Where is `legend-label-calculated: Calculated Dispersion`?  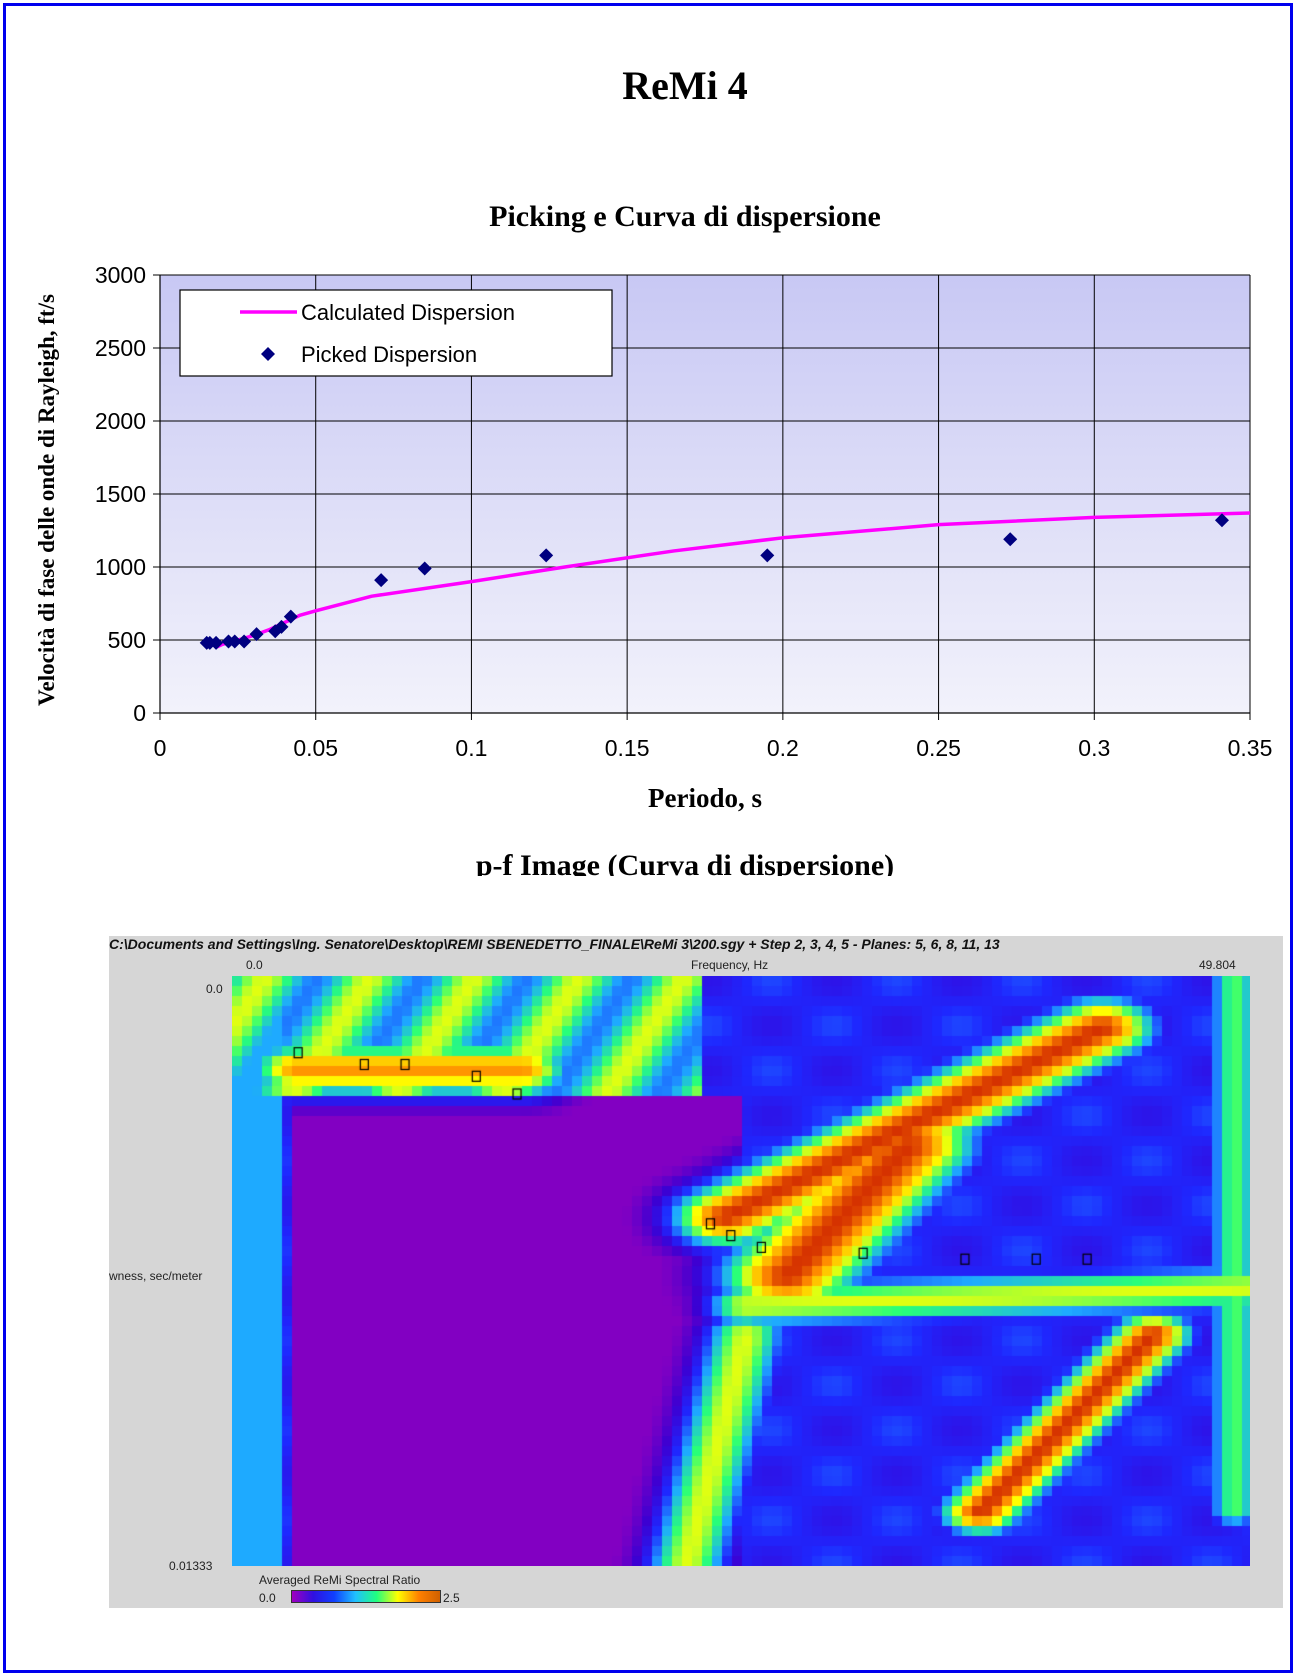
legend-label-calculated: Calculated Dispersion is located at coordinates (408, 312).